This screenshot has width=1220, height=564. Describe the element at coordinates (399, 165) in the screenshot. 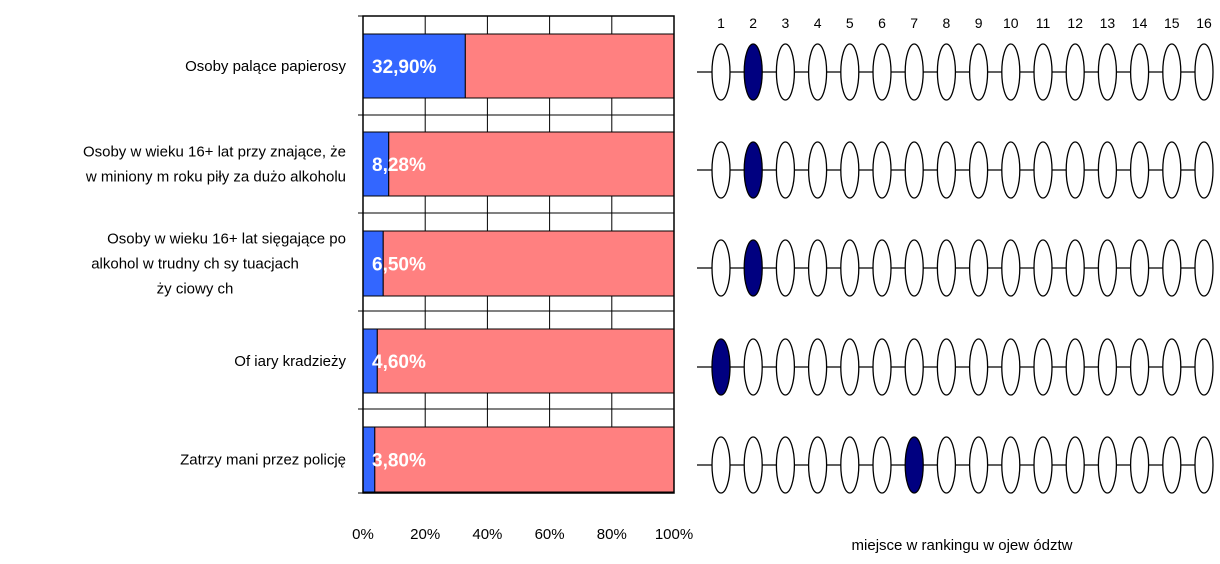

I see `bar-data-label: 8,28%` at that location.